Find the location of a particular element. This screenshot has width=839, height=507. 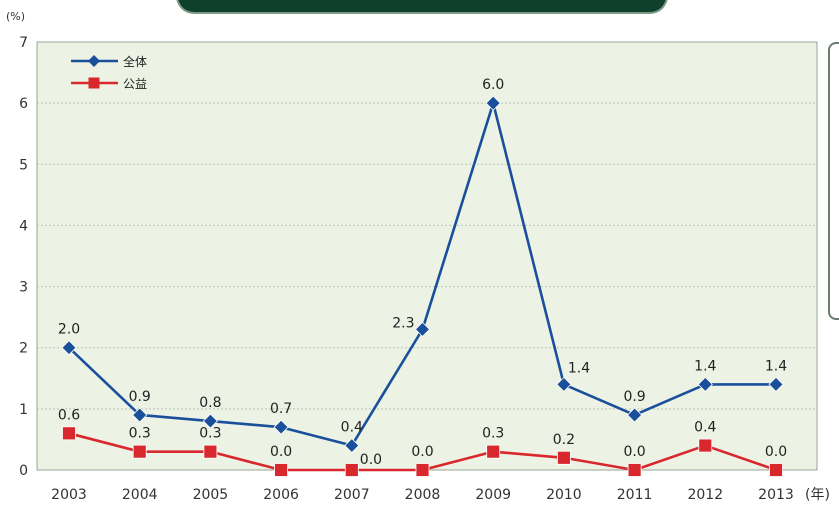

data-label: 0.2 is located at coordinates (564, 440).